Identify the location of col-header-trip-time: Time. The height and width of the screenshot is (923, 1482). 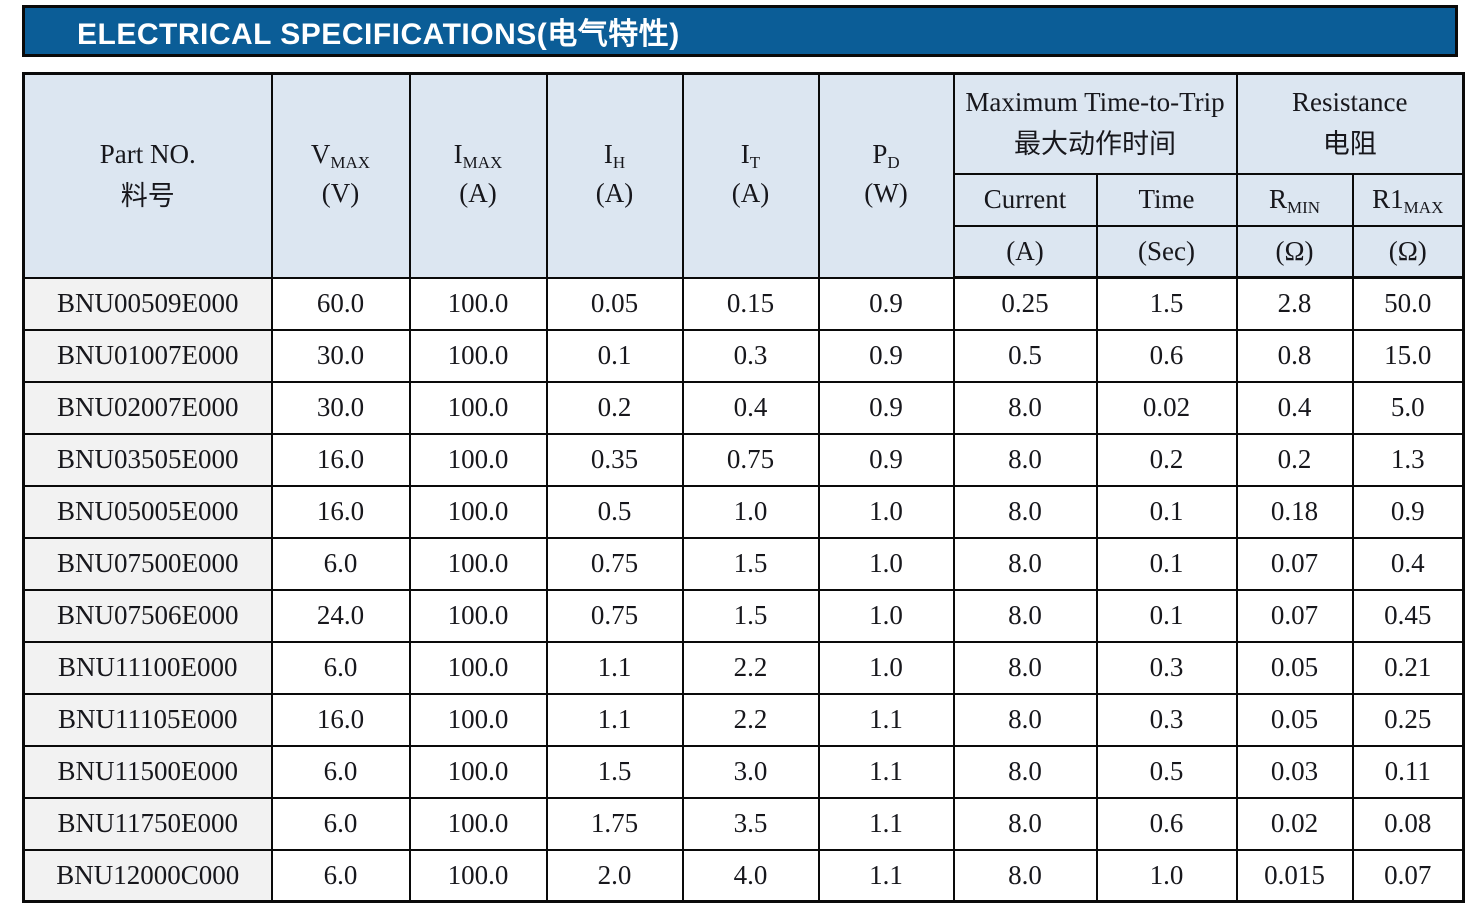
(1166, 199).